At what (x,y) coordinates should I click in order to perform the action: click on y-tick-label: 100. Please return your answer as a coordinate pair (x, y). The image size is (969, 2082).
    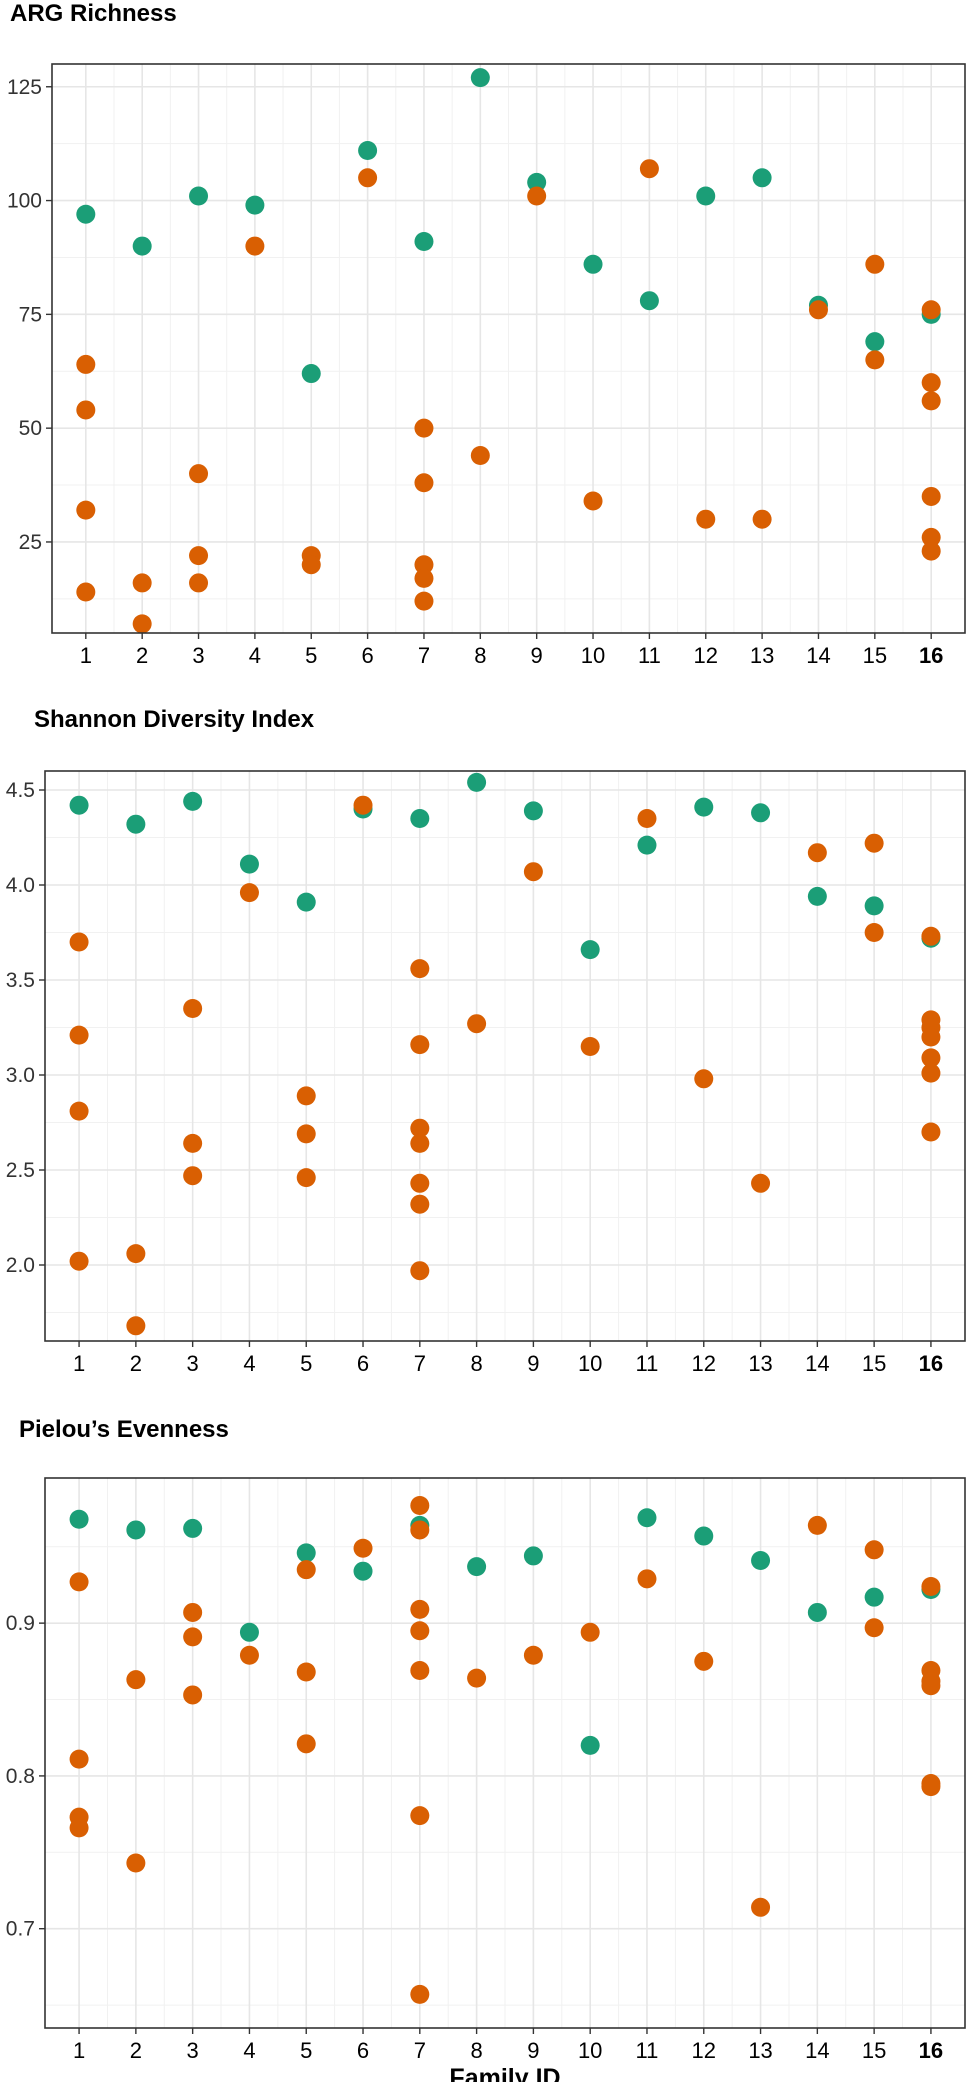
    Looking at the image, I should click on (24, 201).